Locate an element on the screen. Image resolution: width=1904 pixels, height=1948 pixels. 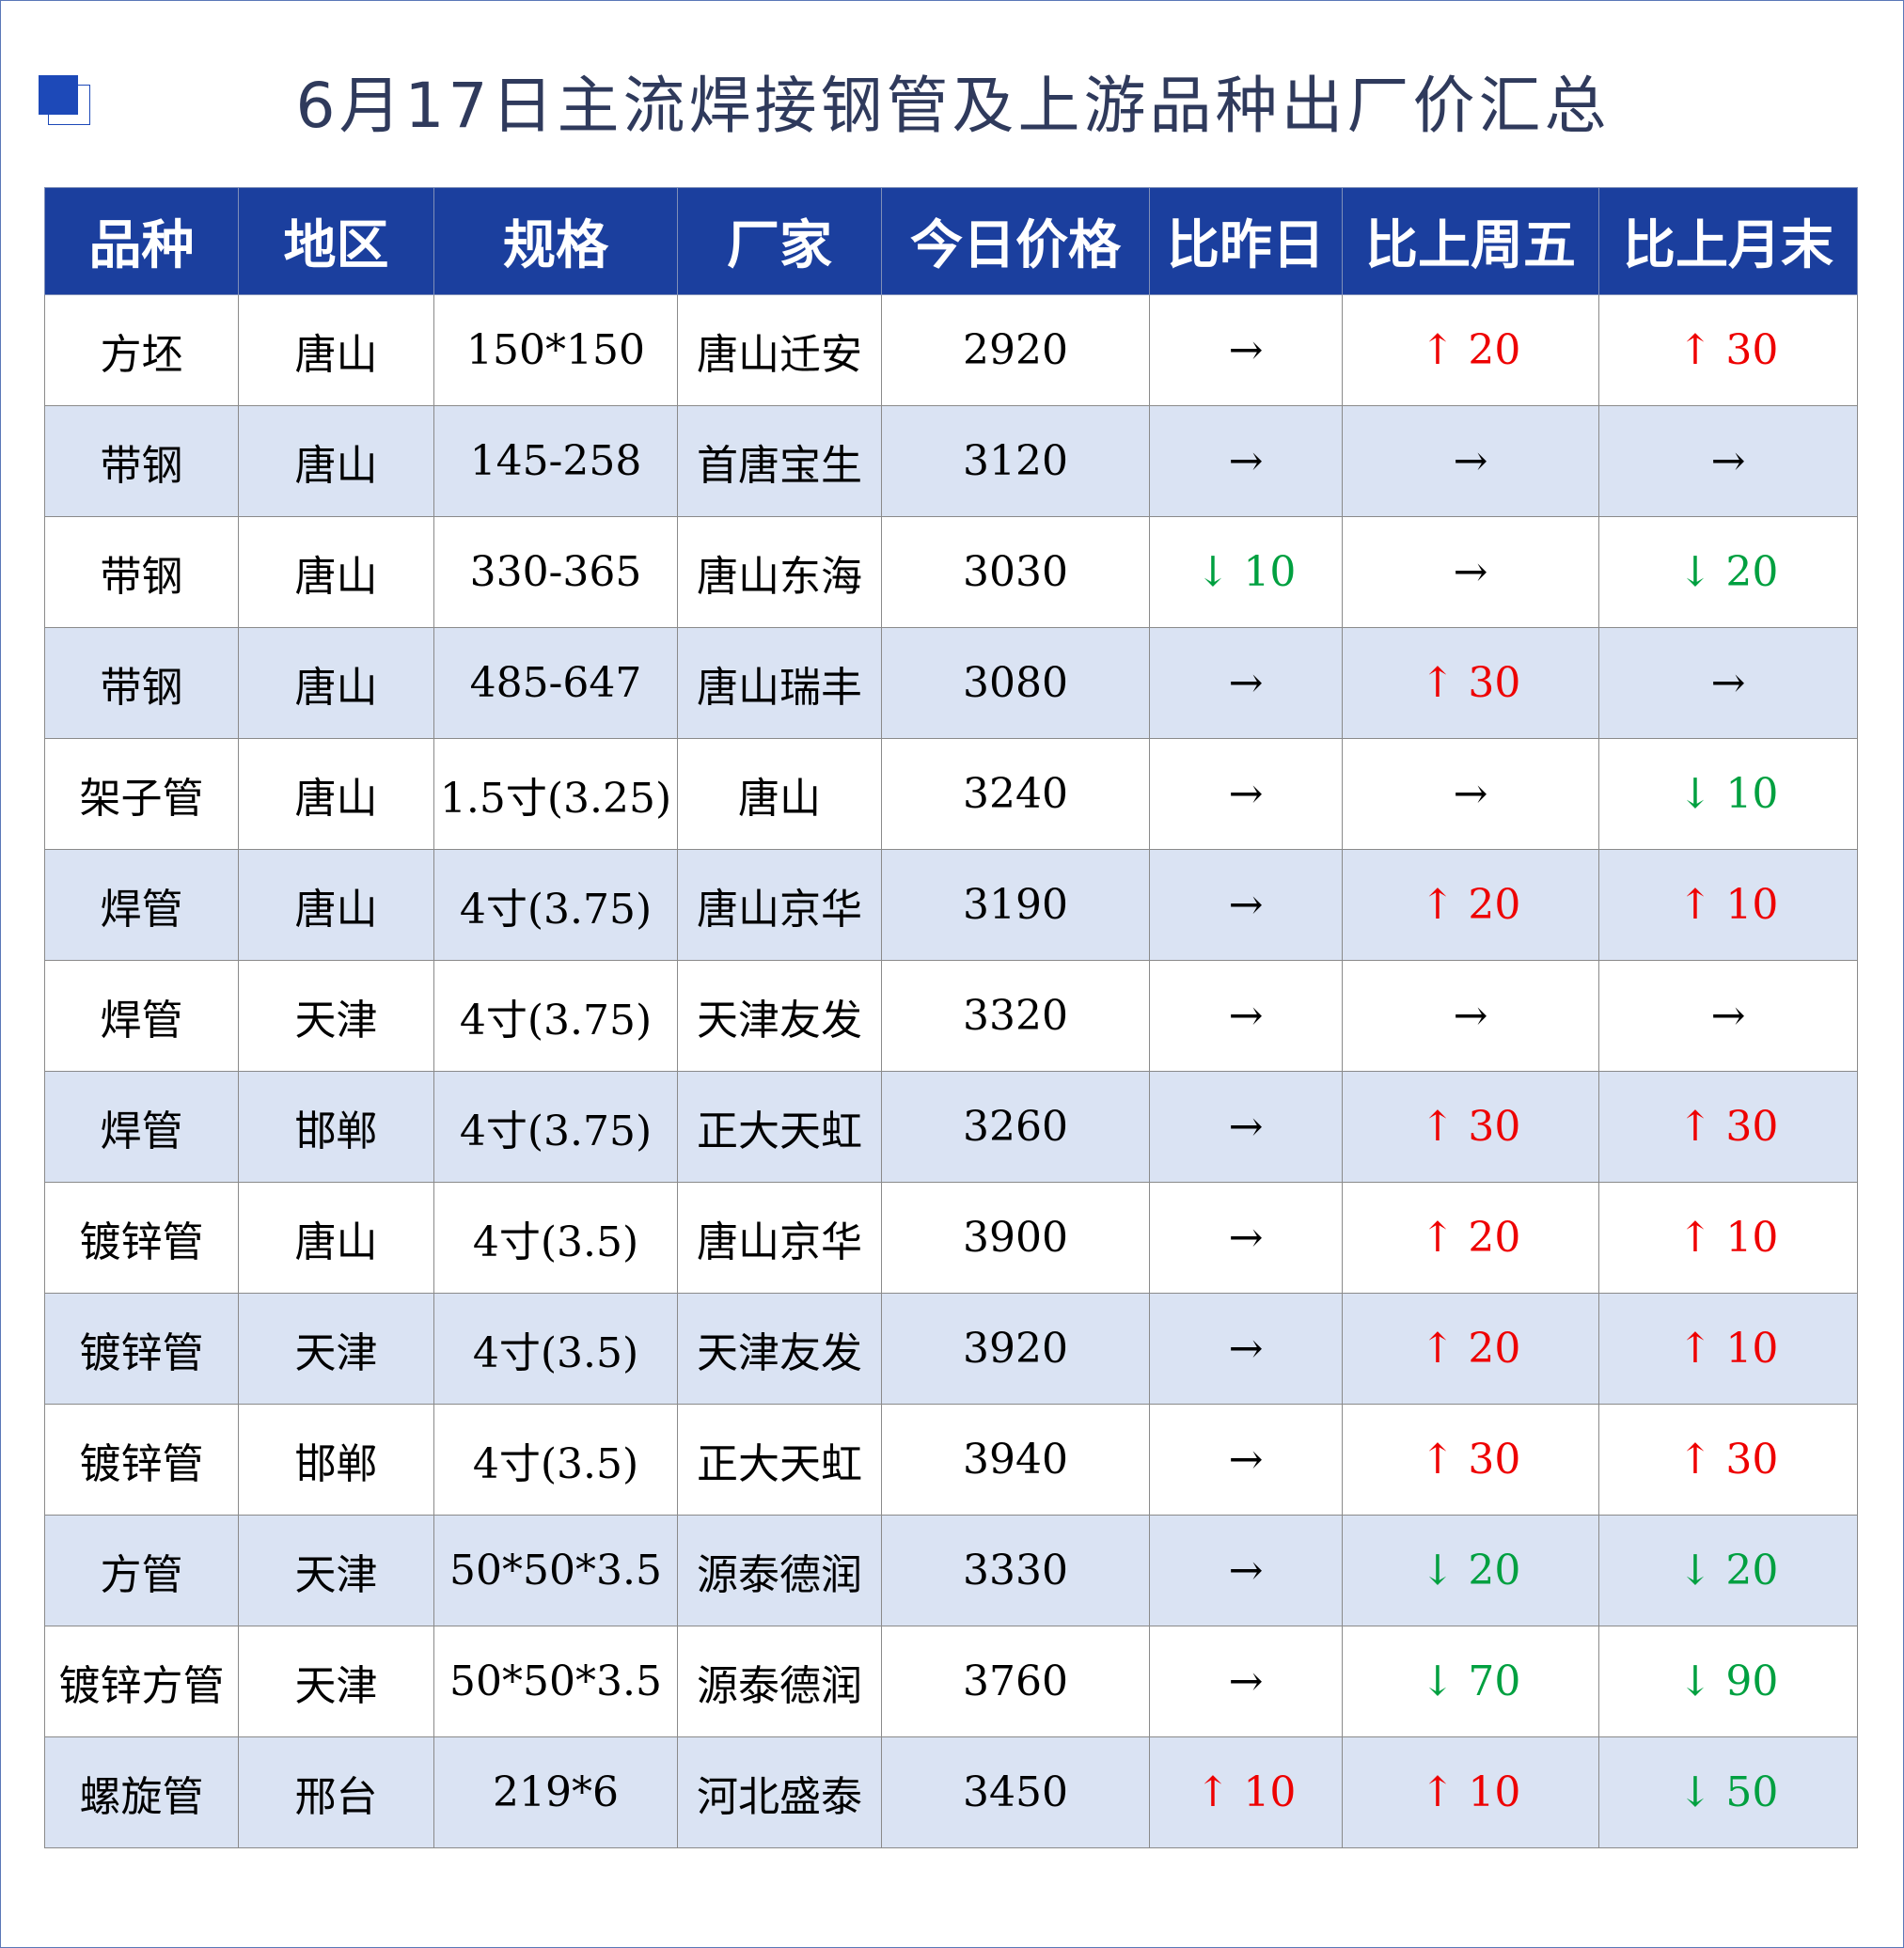
table-cell: 485-647 is located at coordinates (555, 683).